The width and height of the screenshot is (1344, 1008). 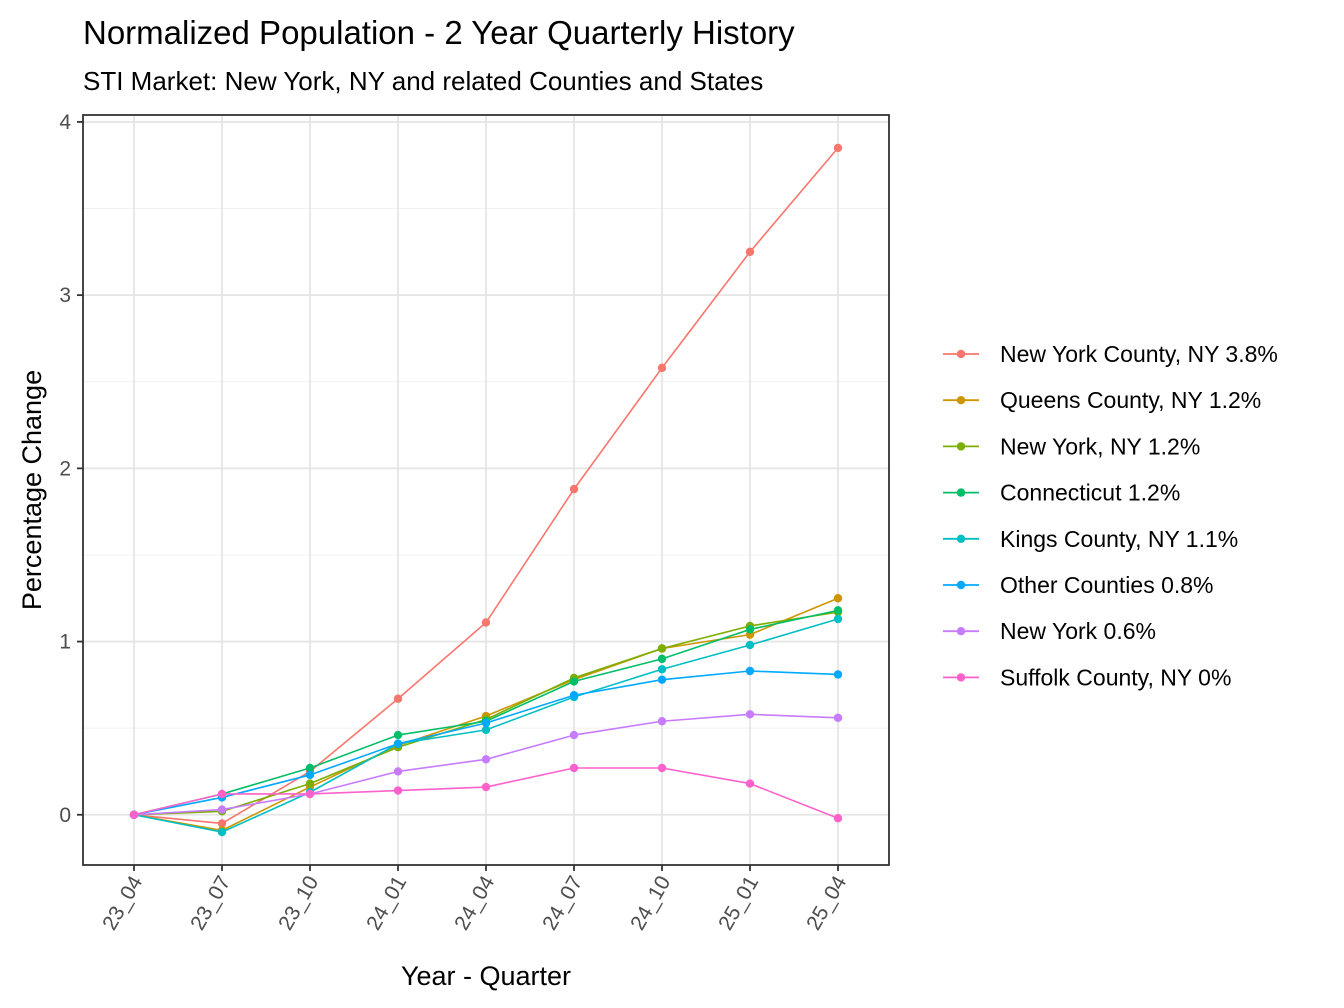 What do you see at coordinates (65, 295) in the screenshot?
I see `y-tick-label: 3` at bounding box center [65, 295].